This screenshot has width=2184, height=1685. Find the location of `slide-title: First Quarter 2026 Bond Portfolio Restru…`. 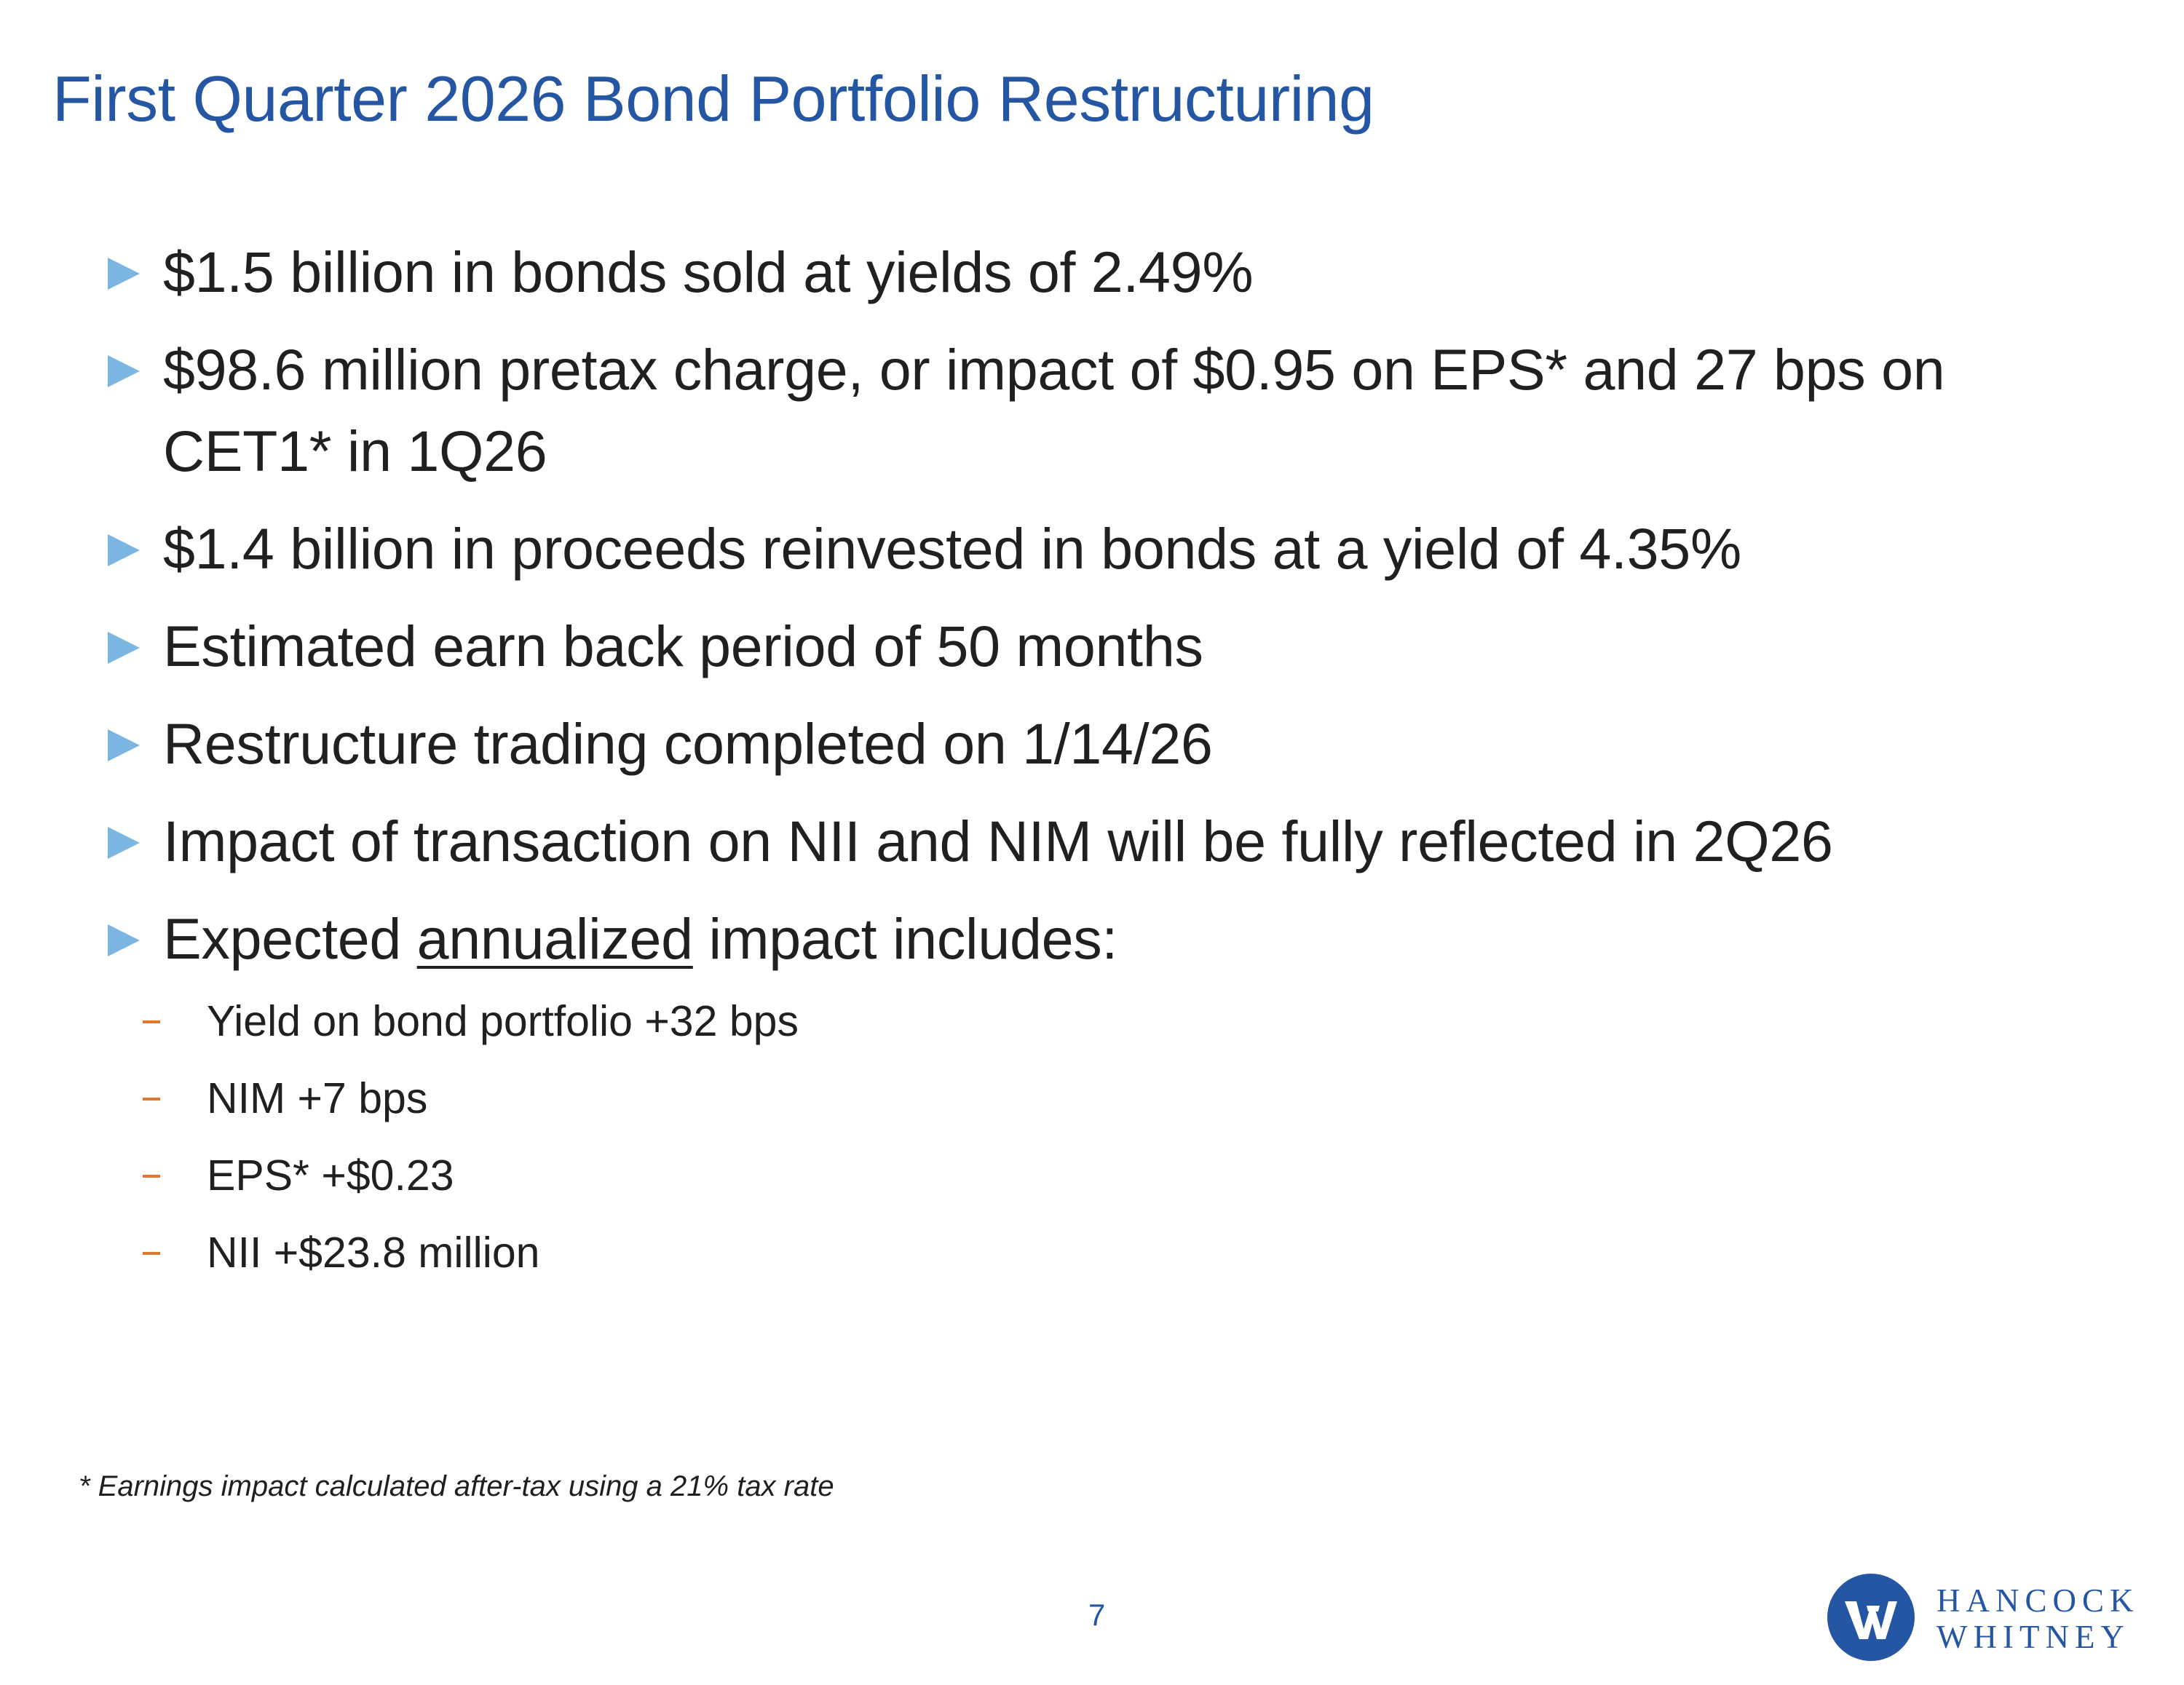

slide-title: First Quarter 2026 Bond Portfolio Restru… is located at coordinates (713, 99).